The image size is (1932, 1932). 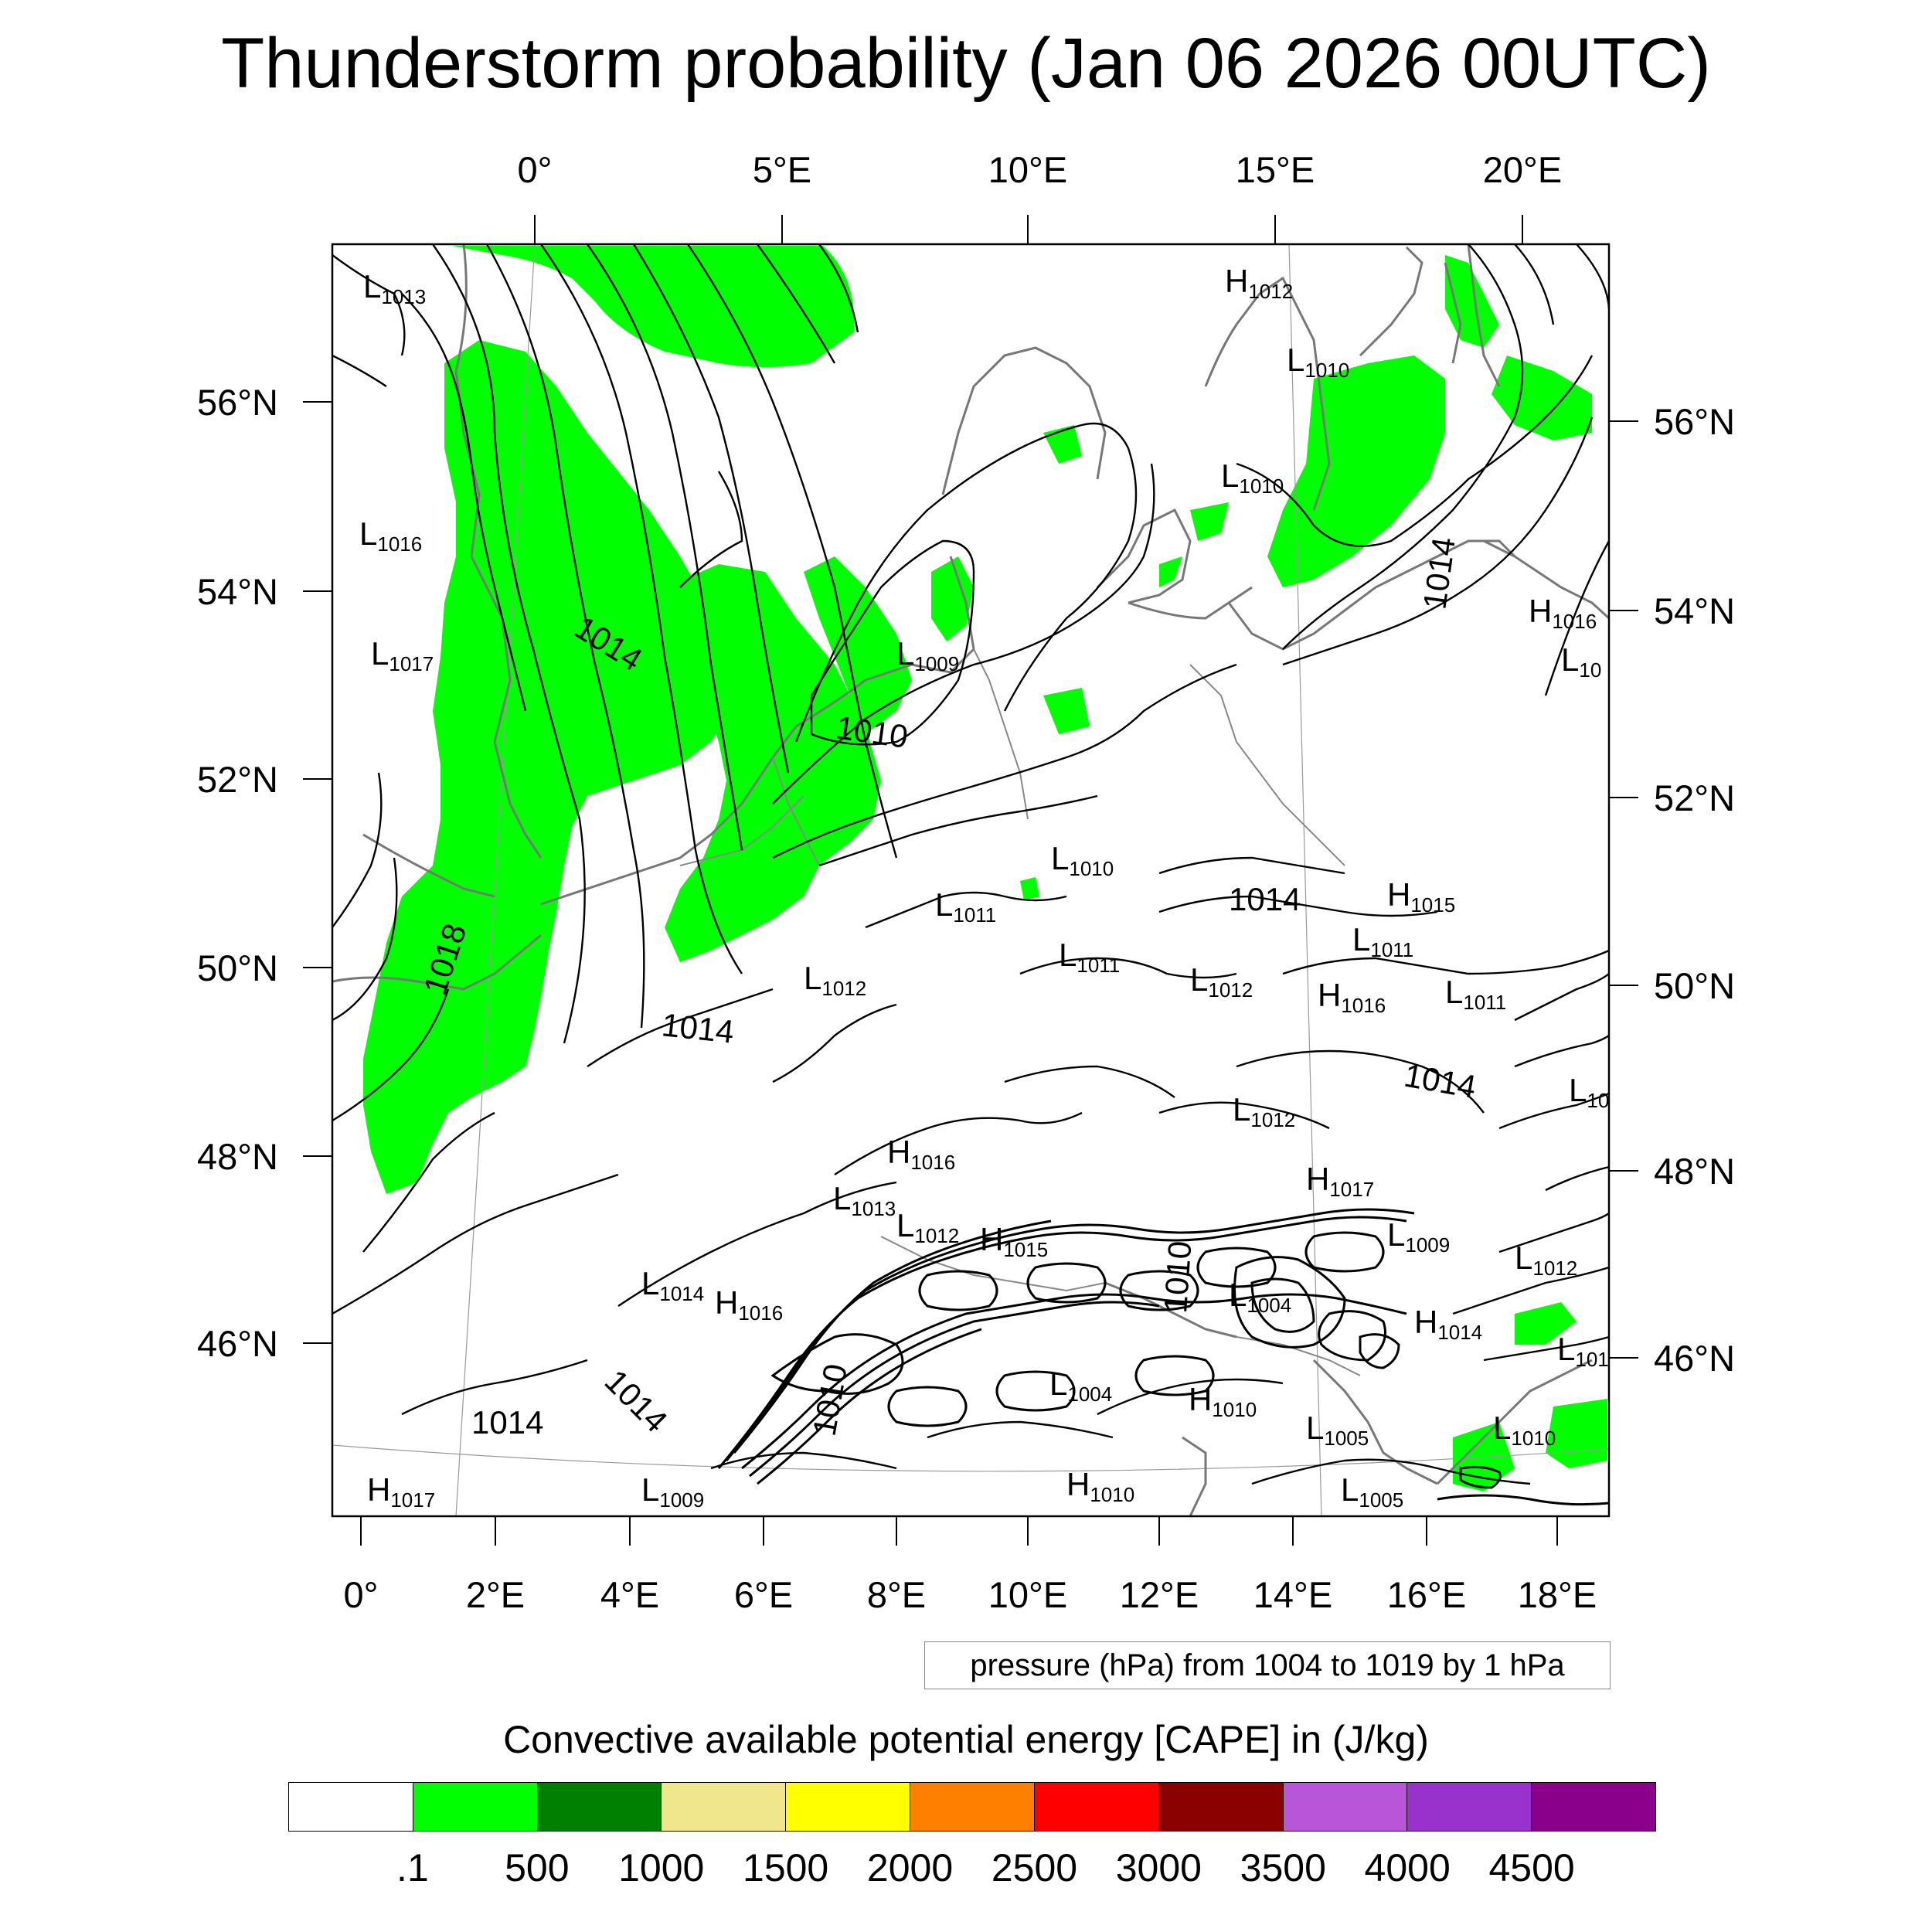 I want to click on bottom-lon-label-9: 18°E, so click(x=1558, y=1595).